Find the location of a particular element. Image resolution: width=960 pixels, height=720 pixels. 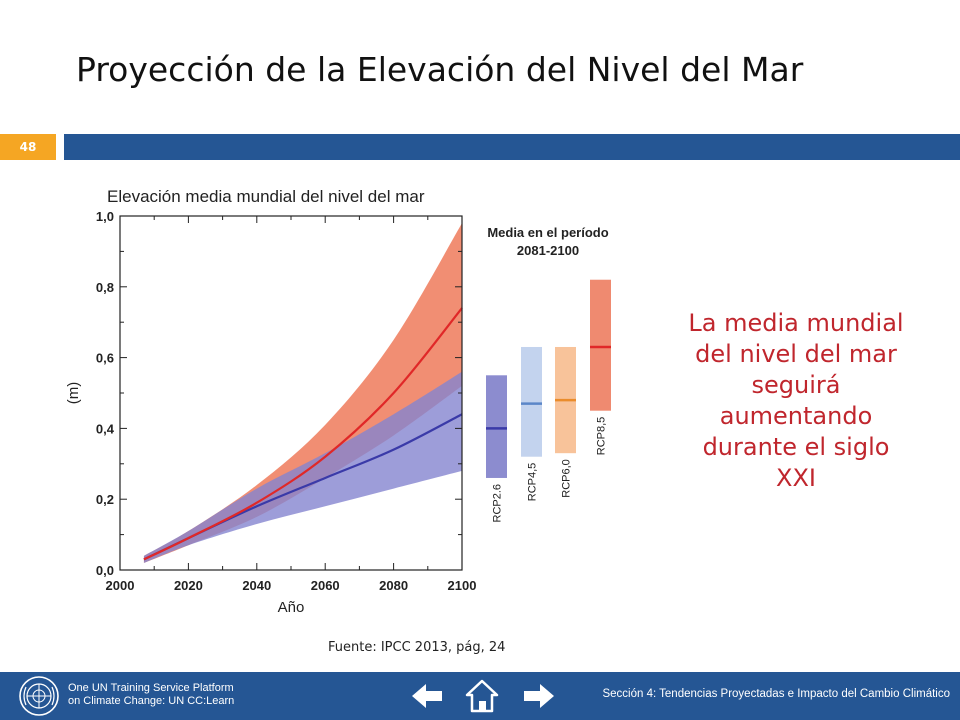

arrow-left-icon is located at coordinates (428, 696).